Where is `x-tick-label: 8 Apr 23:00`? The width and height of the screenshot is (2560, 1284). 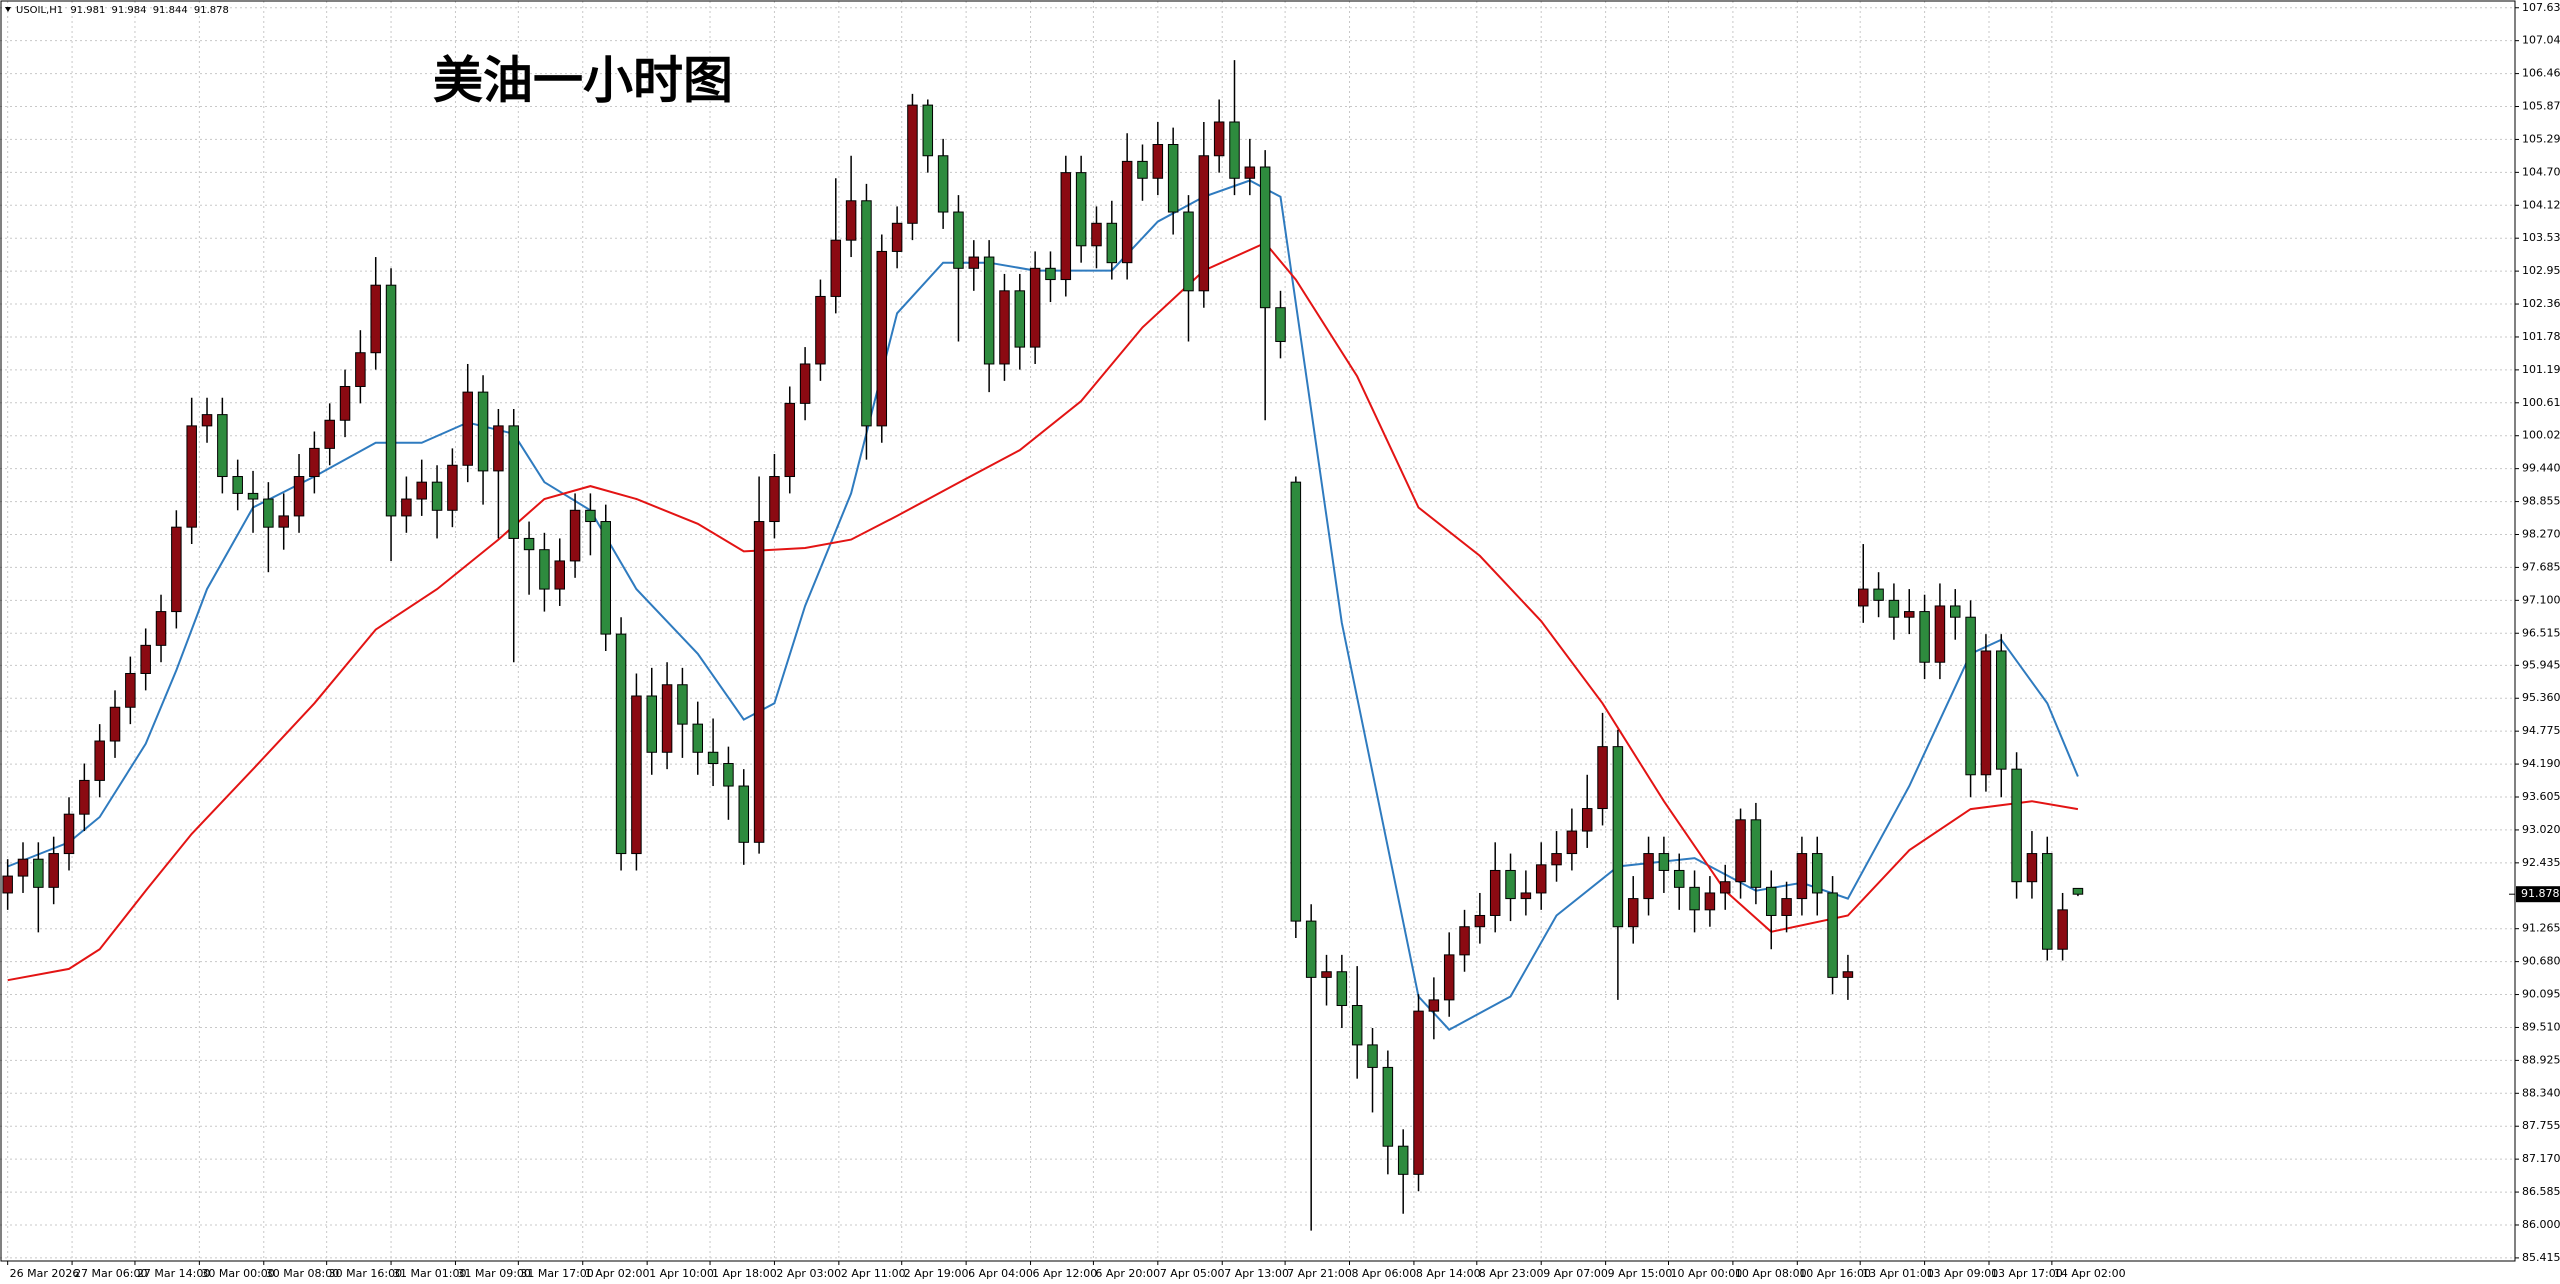
x-tick-label: 8 Apr 23:00 is located at coordinates (1511, 1273).